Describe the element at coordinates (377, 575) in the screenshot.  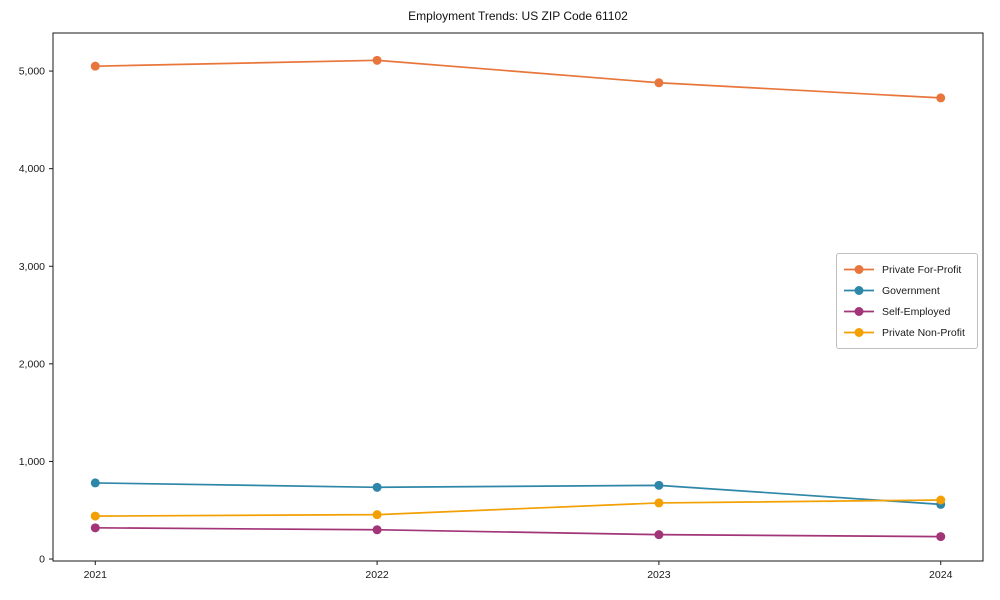
I see `x-tick-label: 2022` at that location.